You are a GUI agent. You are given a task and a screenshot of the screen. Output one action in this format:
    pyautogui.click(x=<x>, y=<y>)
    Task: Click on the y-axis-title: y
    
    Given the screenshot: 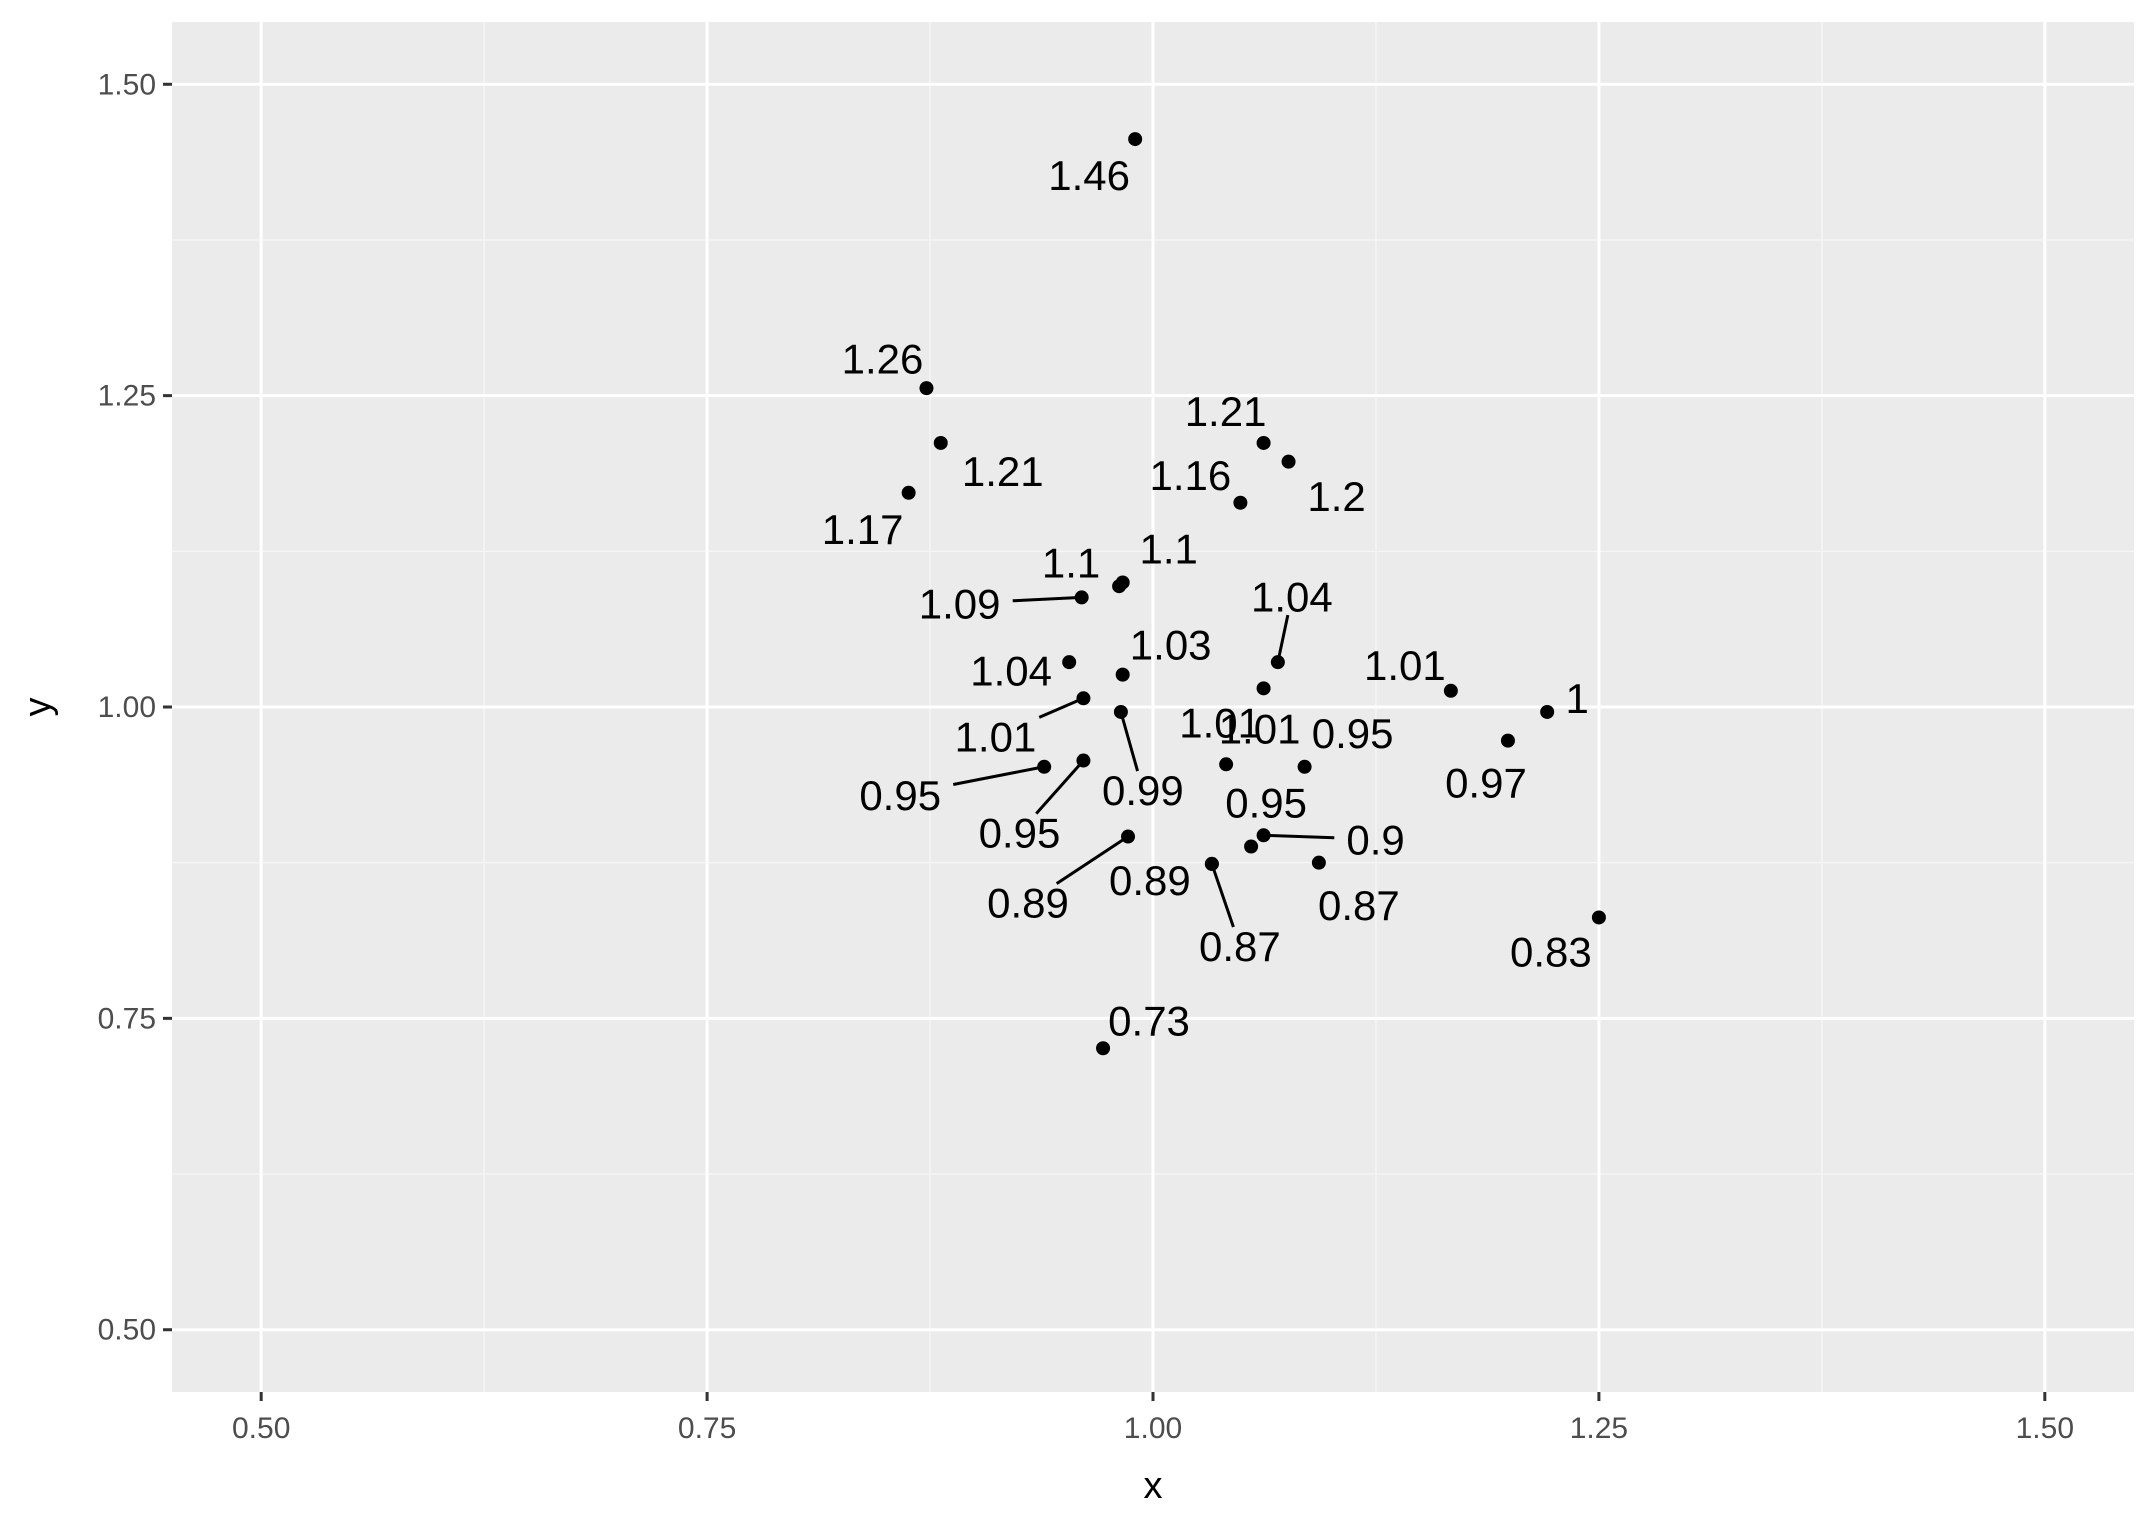 What is the action you would take?
    pyautogui.click(x=38, y=707)
    